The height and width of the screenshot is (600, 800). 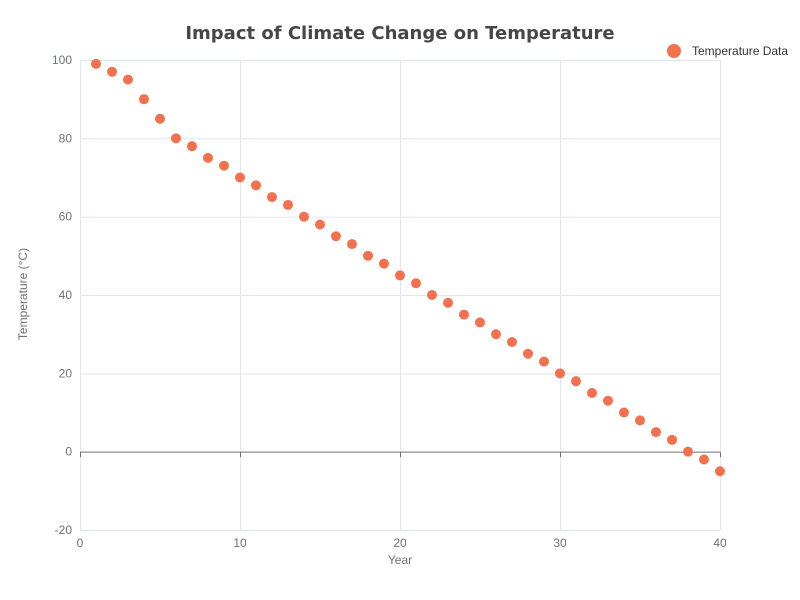 What do you see at coordinates (66, 138) in the screenshot?
I see `y-tick-label: 80` at bounding box center [66, 138].